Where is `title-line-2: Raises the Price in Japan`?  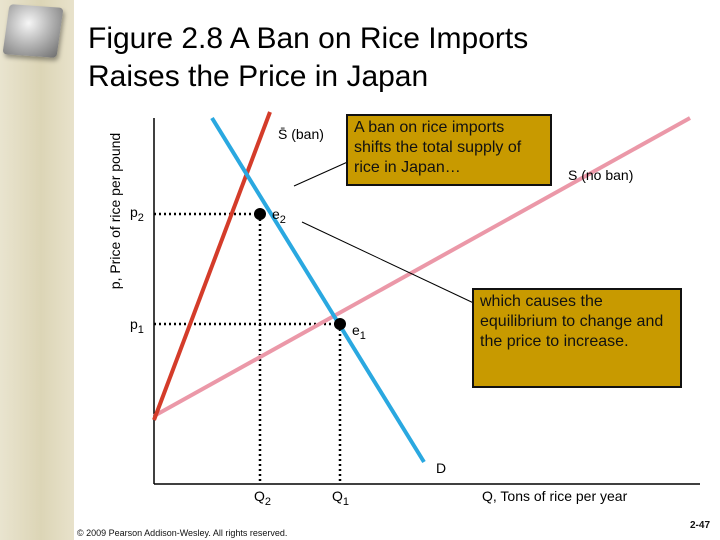 title-line-2: Raises the Price in Japan is located at coordinates (258, 76).